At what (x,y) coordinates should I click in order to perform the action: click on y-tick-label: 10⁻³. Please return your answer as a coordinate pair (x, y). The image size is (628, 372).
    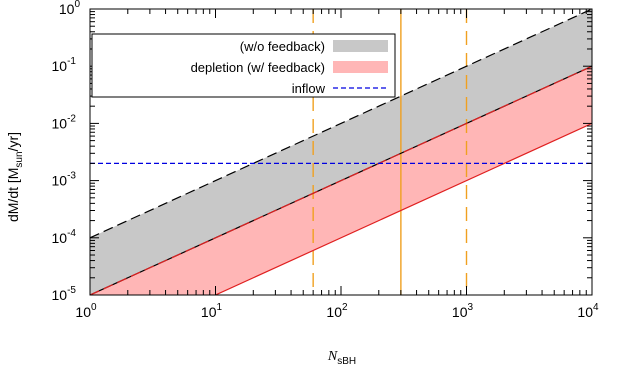
    Looking at the image, I should click on (64, 180).